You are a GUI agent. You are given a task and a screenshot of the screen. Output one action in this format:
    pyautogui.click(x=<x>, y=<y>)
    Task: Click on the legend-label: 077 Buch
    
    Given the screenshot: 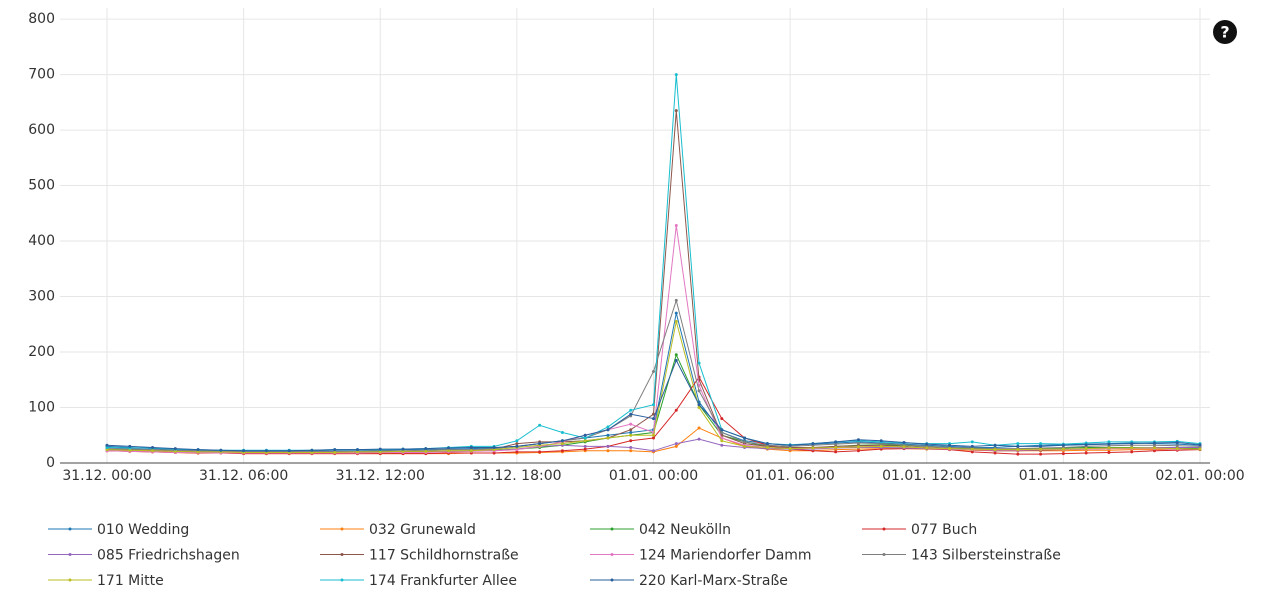 What is the action you would take?
    pyautogui.click(x=944, y=530)
    